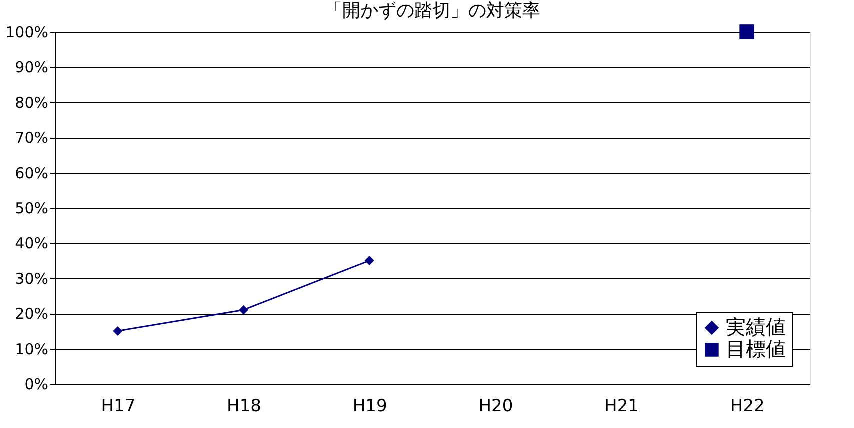 The image size is (854, 428). I want to click on y-tick-label: 60%, so click(31, 173).